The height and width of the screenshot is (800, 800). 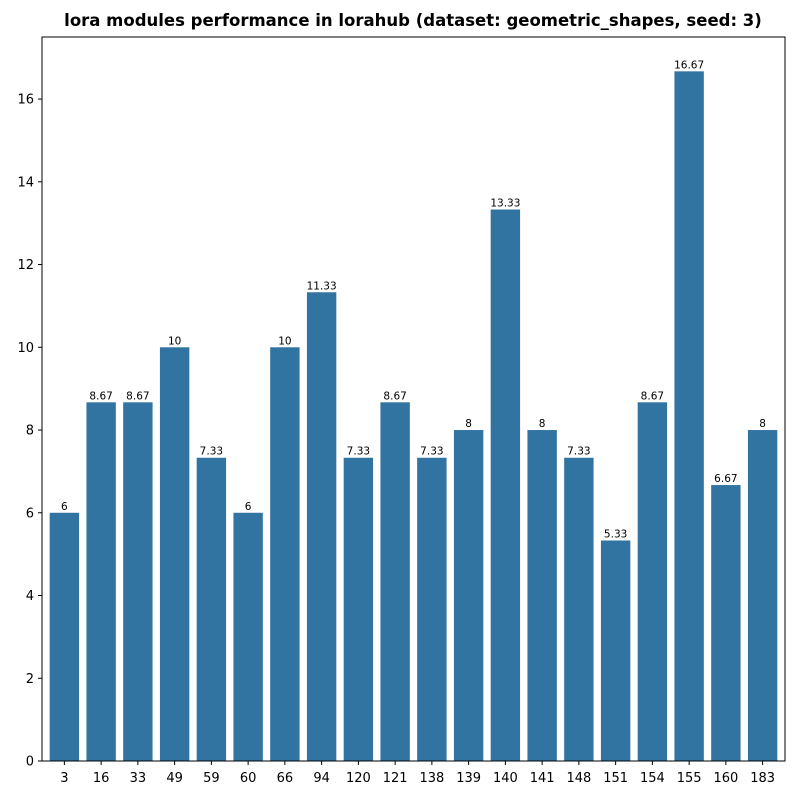 I want to click on data-label-138: 7.33, so click(x=431, y=452).